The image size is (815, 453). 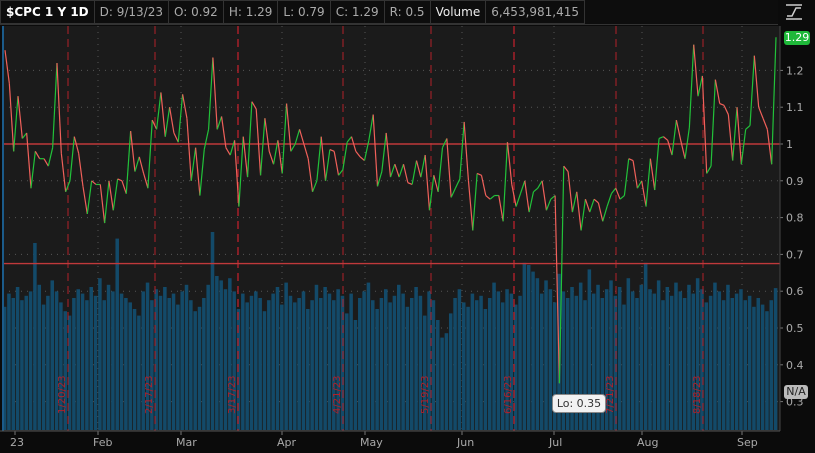 What do you see at coordinates (796, 392) in the screenshot?
I see `na-bubble: N/A` at bounding box center [796, 392].